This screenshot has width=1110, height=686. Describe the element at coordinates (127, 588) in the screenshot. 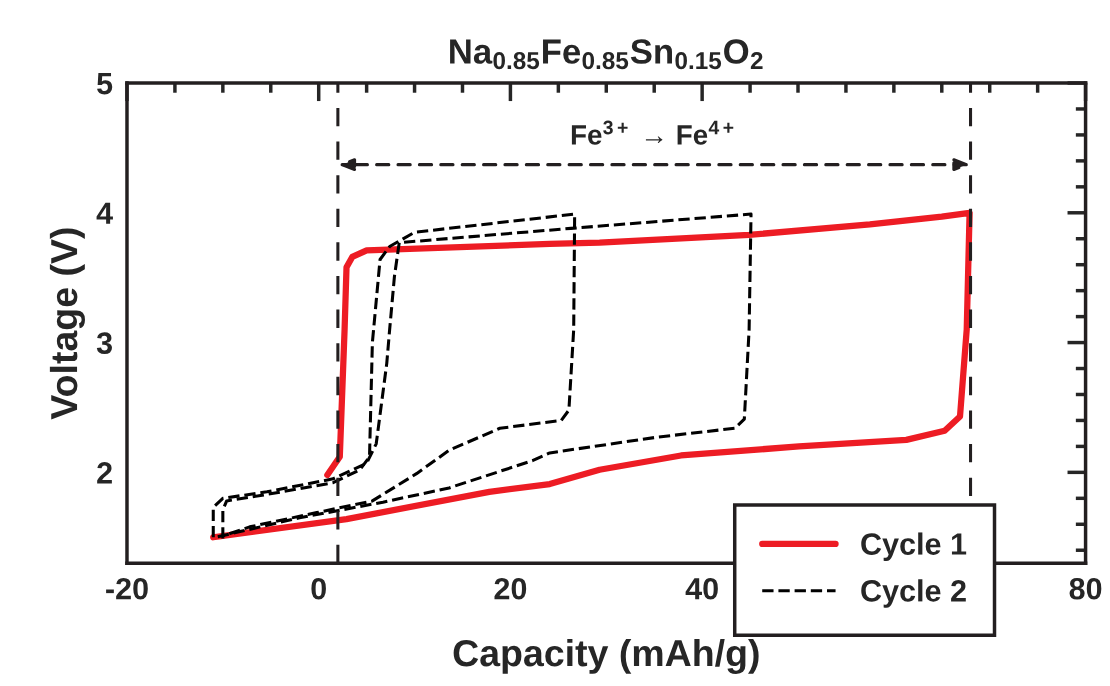

I see `x-tick-label: -20` at that location.